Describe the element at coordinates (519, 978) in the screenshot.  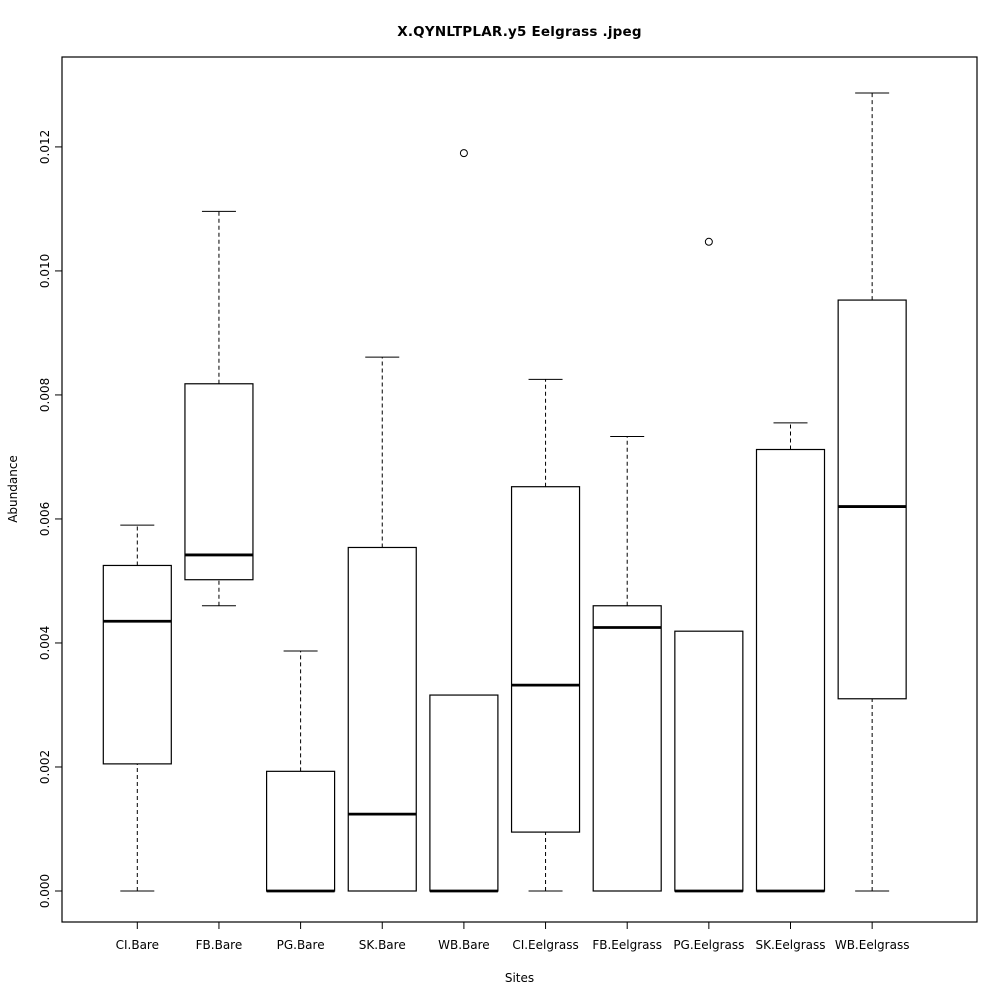
I see `x-axis-title: Sites` at that location.